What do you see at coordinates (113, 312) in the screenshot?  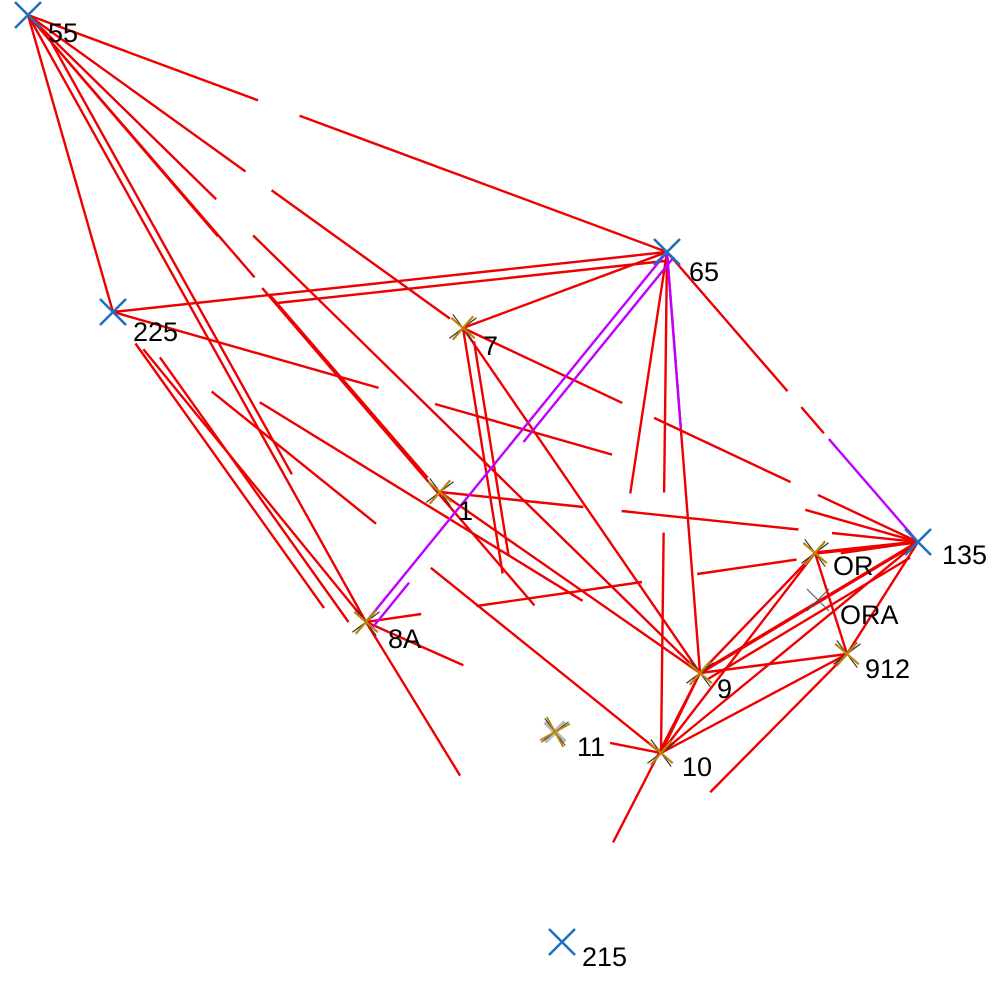 I see `station-225-marker` at bounding box center [113, 312].